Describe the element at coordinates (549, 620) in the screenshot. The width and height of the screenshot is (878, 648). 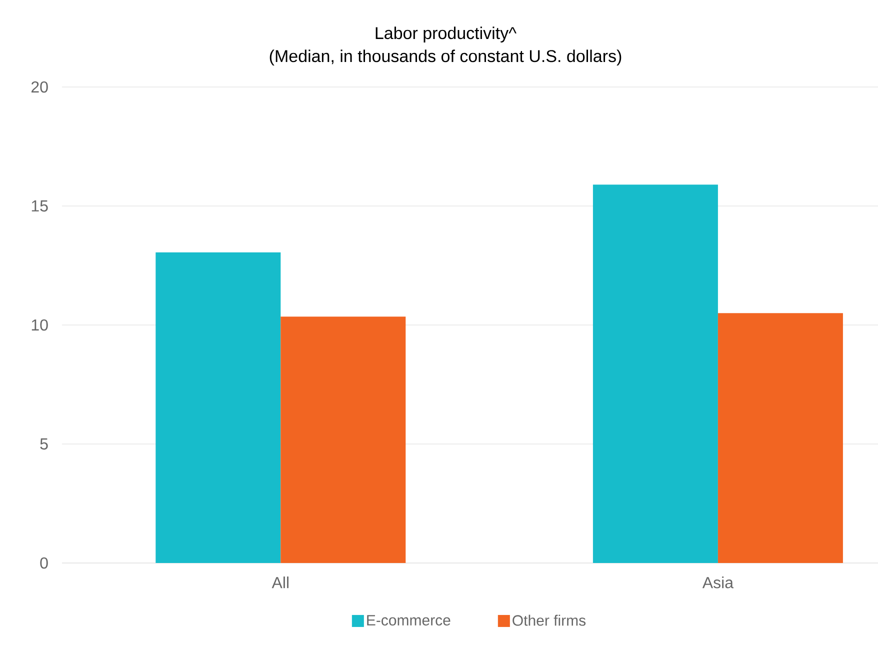
I see `legend-label: Other firms` at that location.